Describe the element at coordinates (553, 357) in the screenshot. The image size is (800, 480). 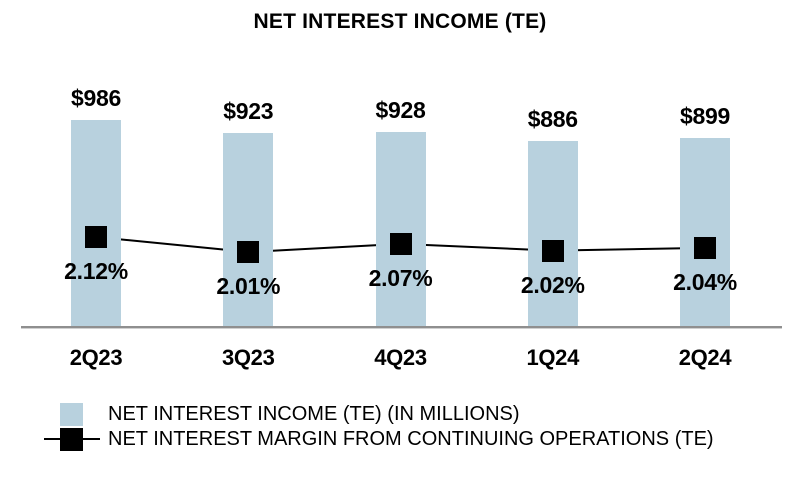
I see `x-axis-label-1Q24: 1Q24` at that location.